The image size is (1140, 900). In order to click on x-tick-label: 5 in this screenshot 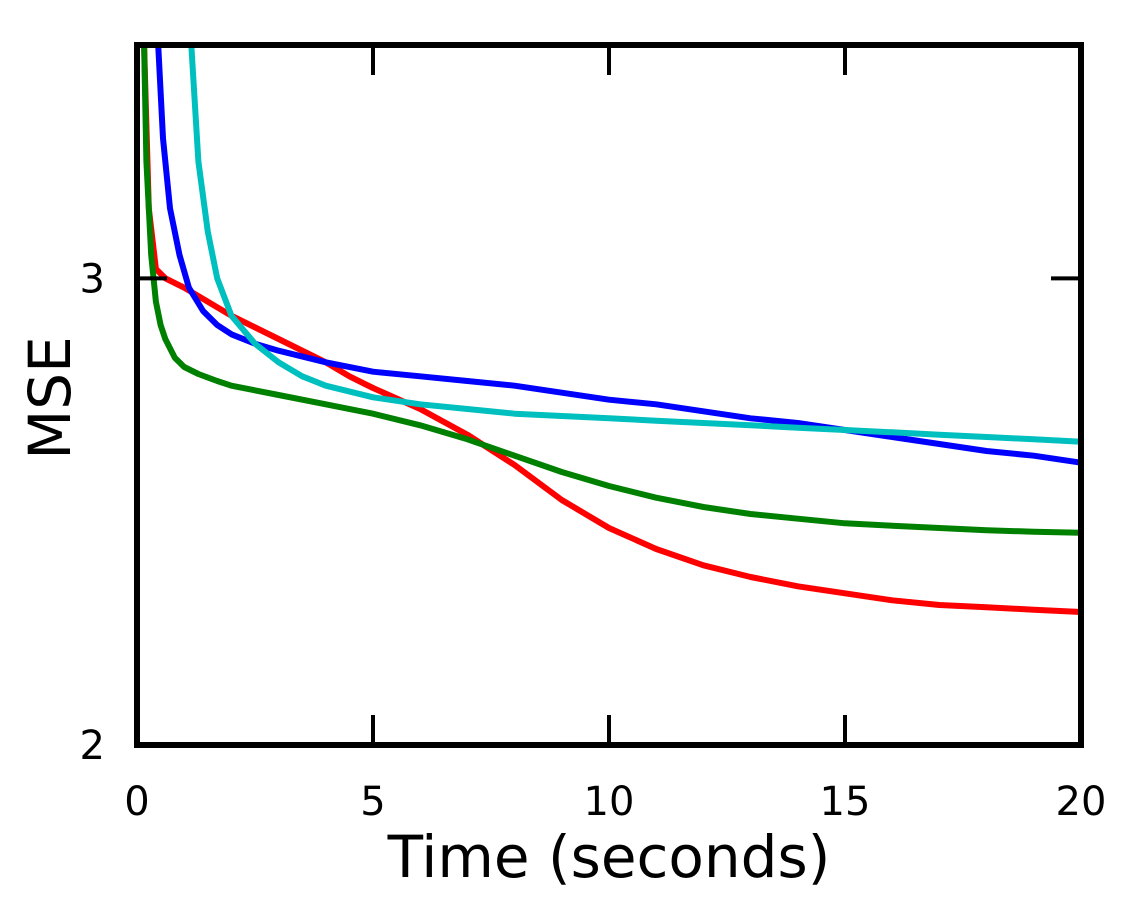, I will do `click(372, 802)`.